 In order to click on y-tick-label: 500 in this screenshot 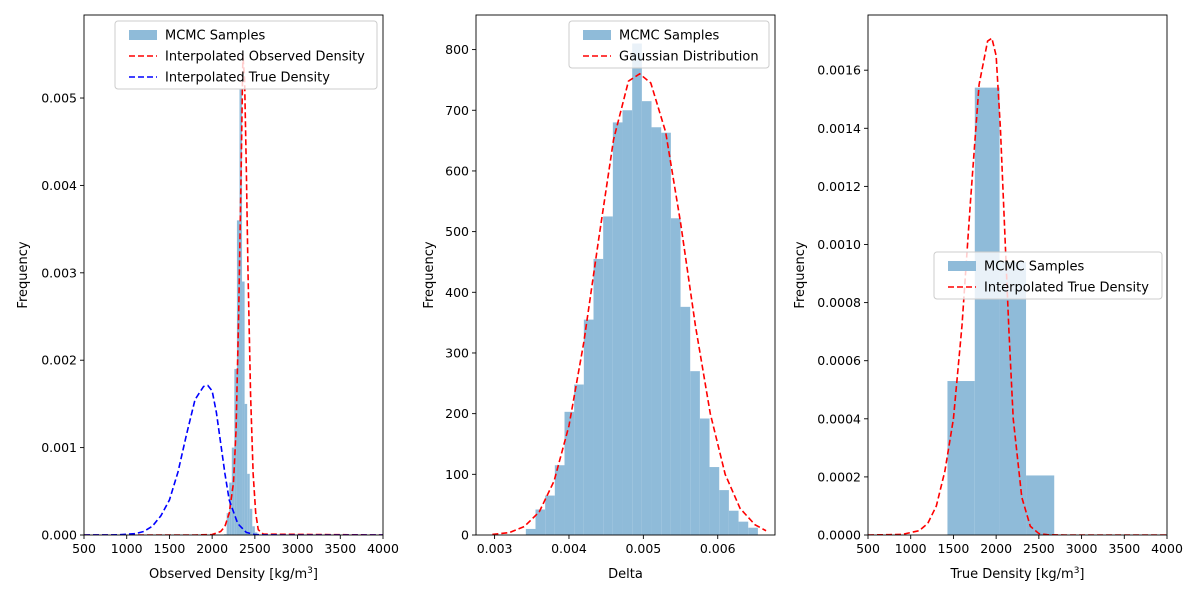, I will do `click(457, 231)`.